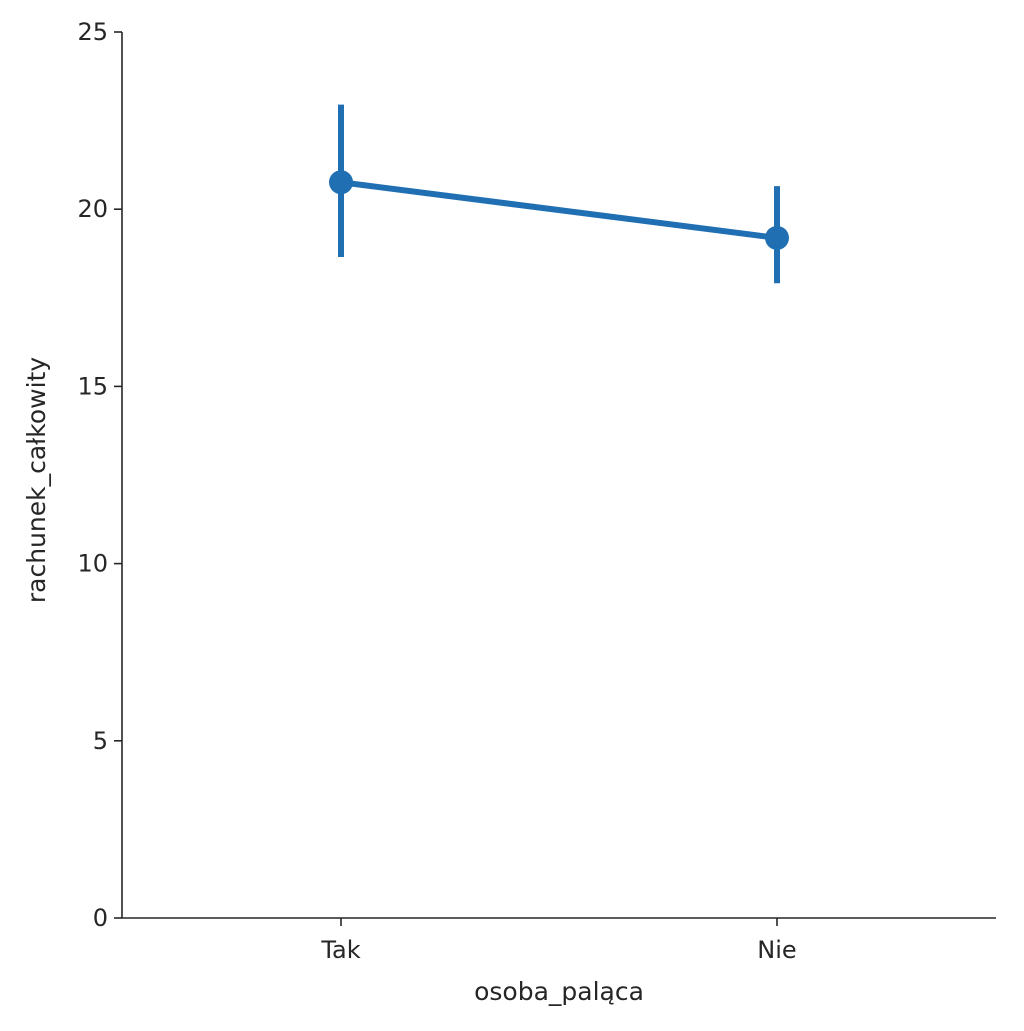 This screenshot has width=1024, height=1031. I want to click on y-tick-label: 25, so click(92, 32).